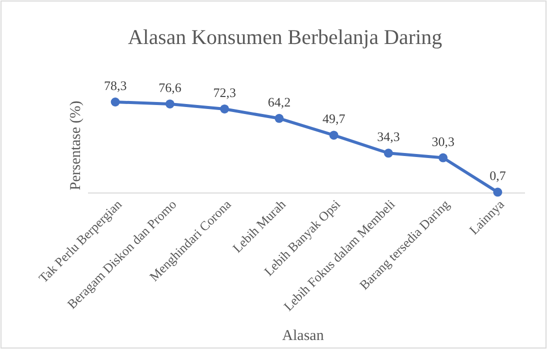 This screenshot has width=547, height=349. I want to click on data-label: 30,3, so click(443, 141).